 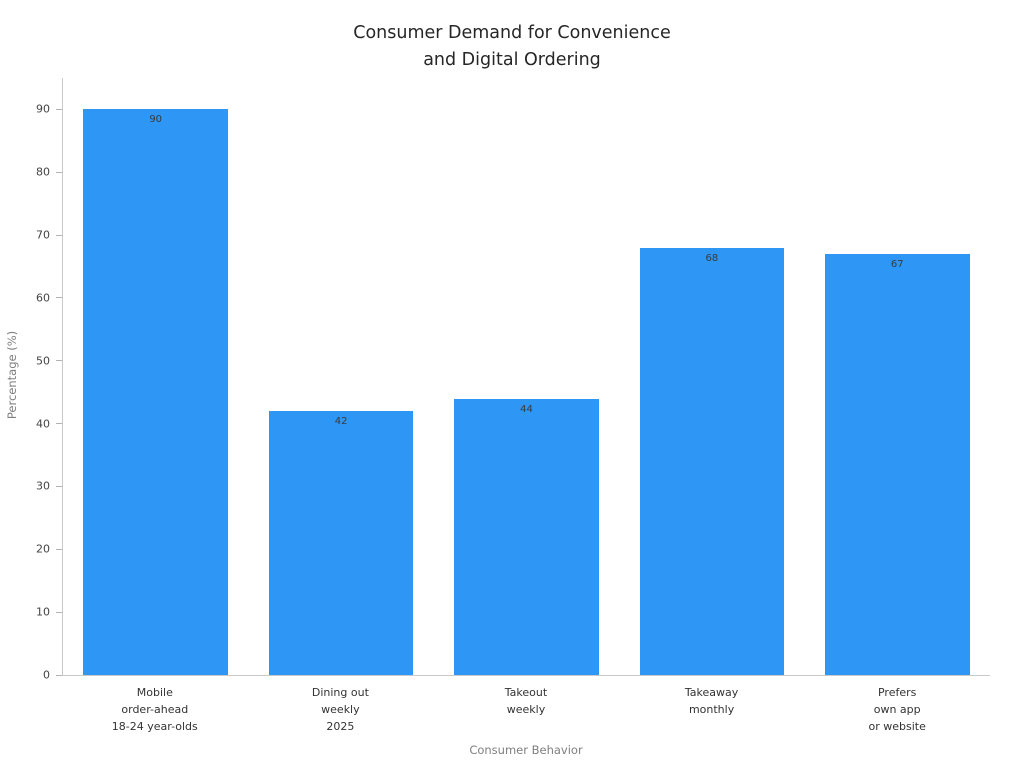 I want to click on y-tick-label: 0, so click(x=46, y=675).